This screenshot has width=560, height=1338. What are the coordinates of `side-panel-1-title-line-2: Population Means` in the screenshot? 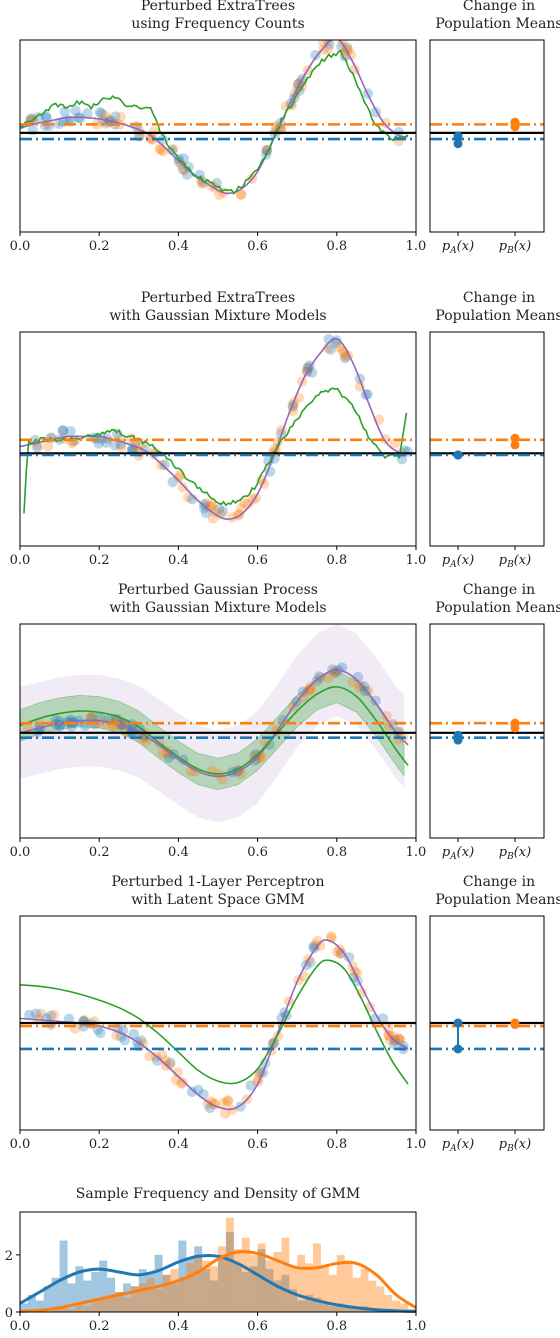 It's located at (497, 24).